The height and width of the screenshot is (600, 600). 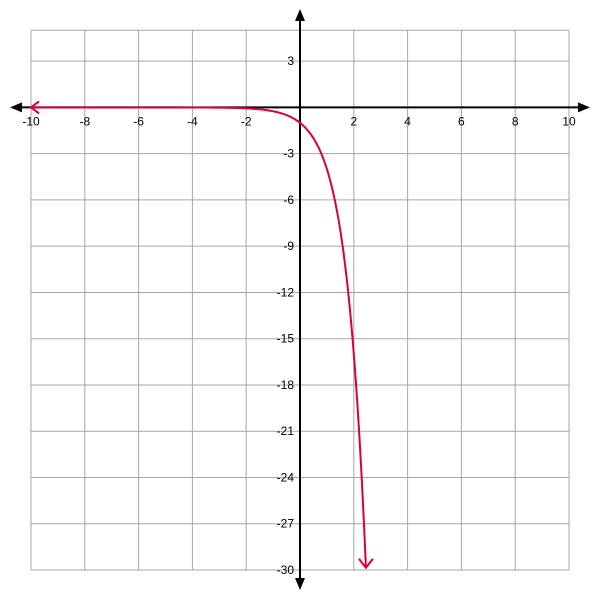 I want to click on x-tick-label: -2, so click(x=246, y=121).